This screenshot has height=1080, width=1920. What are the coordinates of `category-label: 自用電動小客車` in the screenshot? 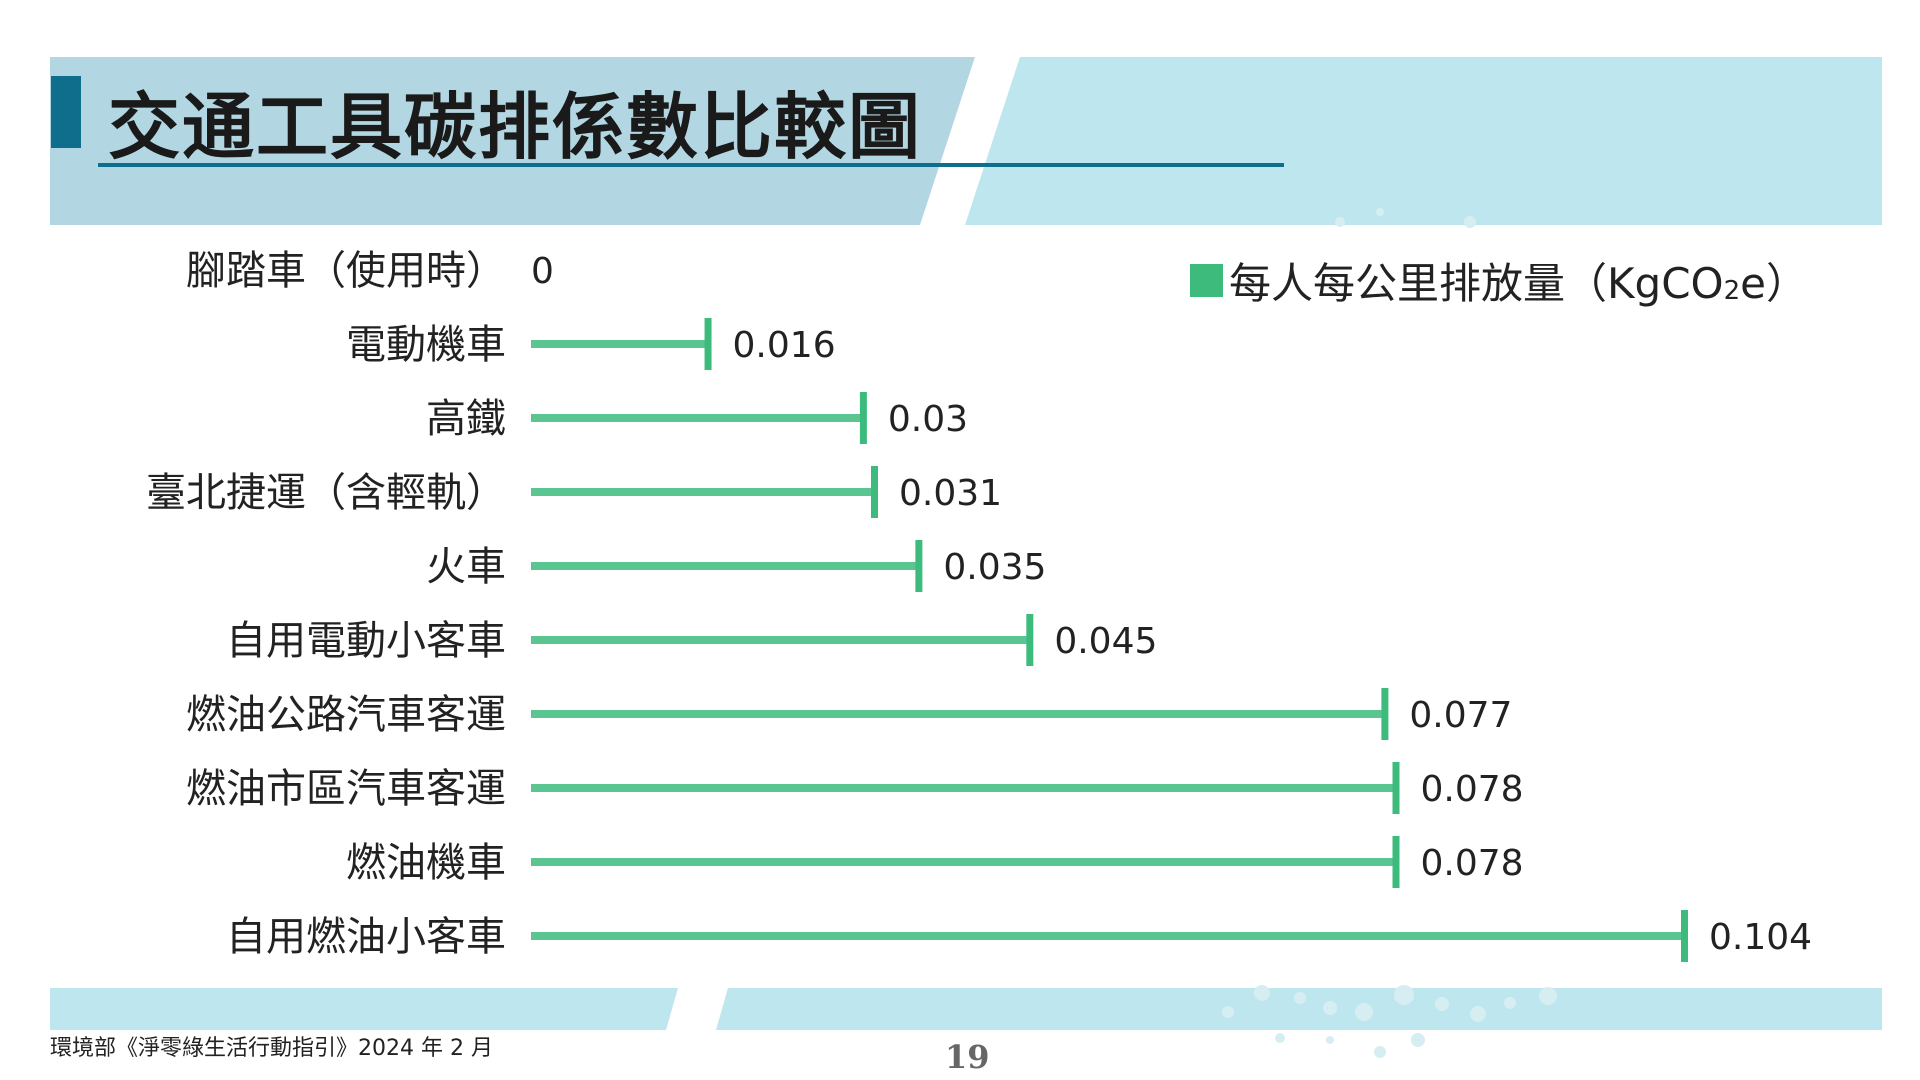 It's located at (366, 641).